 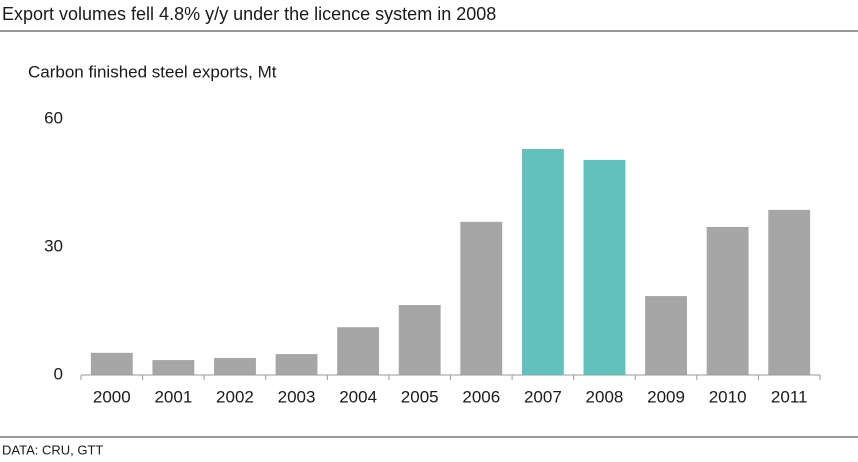 What do you see at coordinates (543, 396) in the screenshot?
I see `x-tick-label: 2007` at bounding box center [543, 396].